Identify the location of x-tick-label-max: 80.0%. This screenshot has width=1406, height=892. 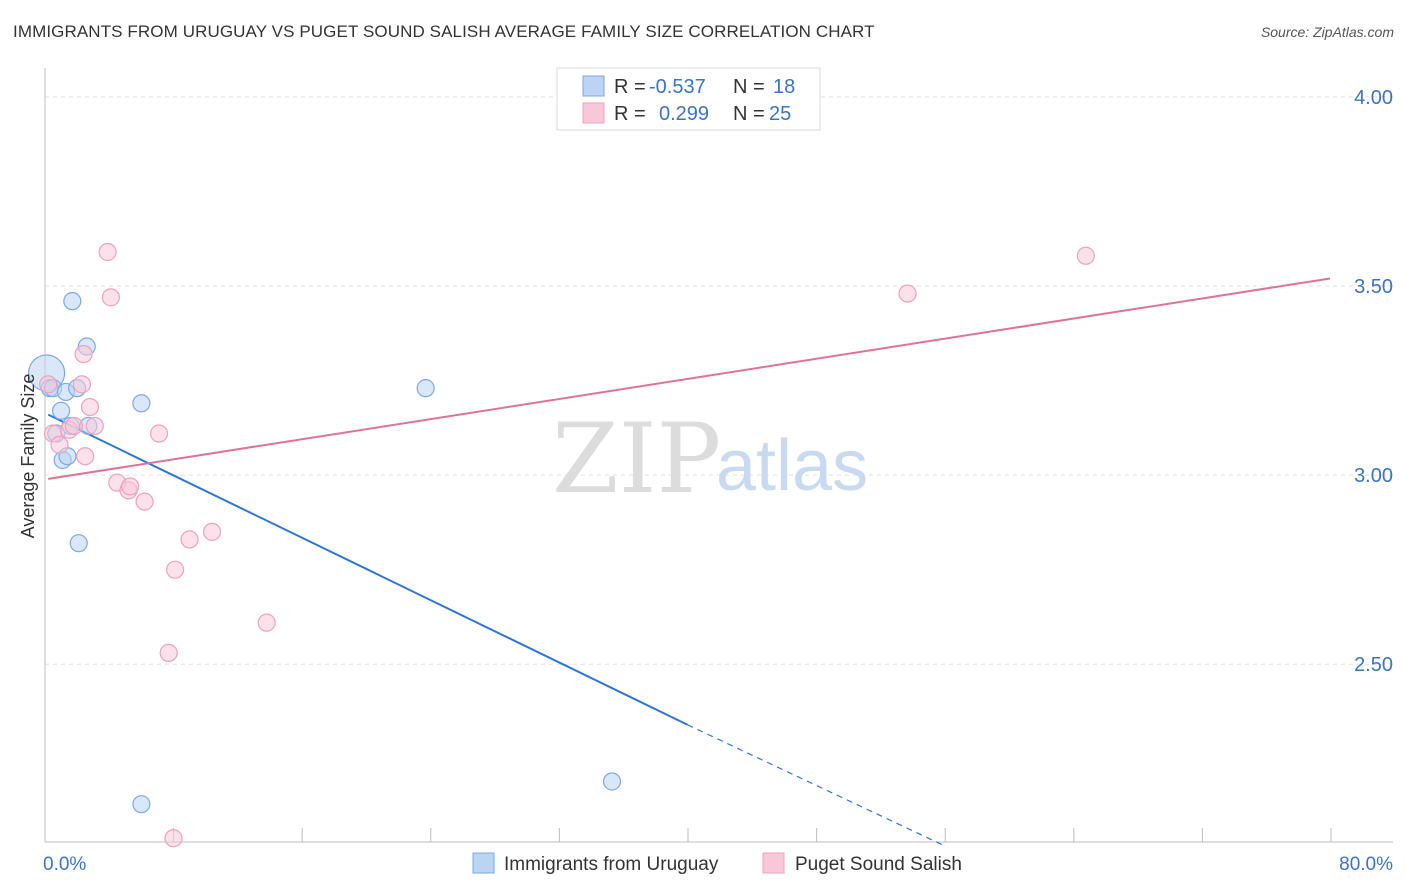
(1366, 864).